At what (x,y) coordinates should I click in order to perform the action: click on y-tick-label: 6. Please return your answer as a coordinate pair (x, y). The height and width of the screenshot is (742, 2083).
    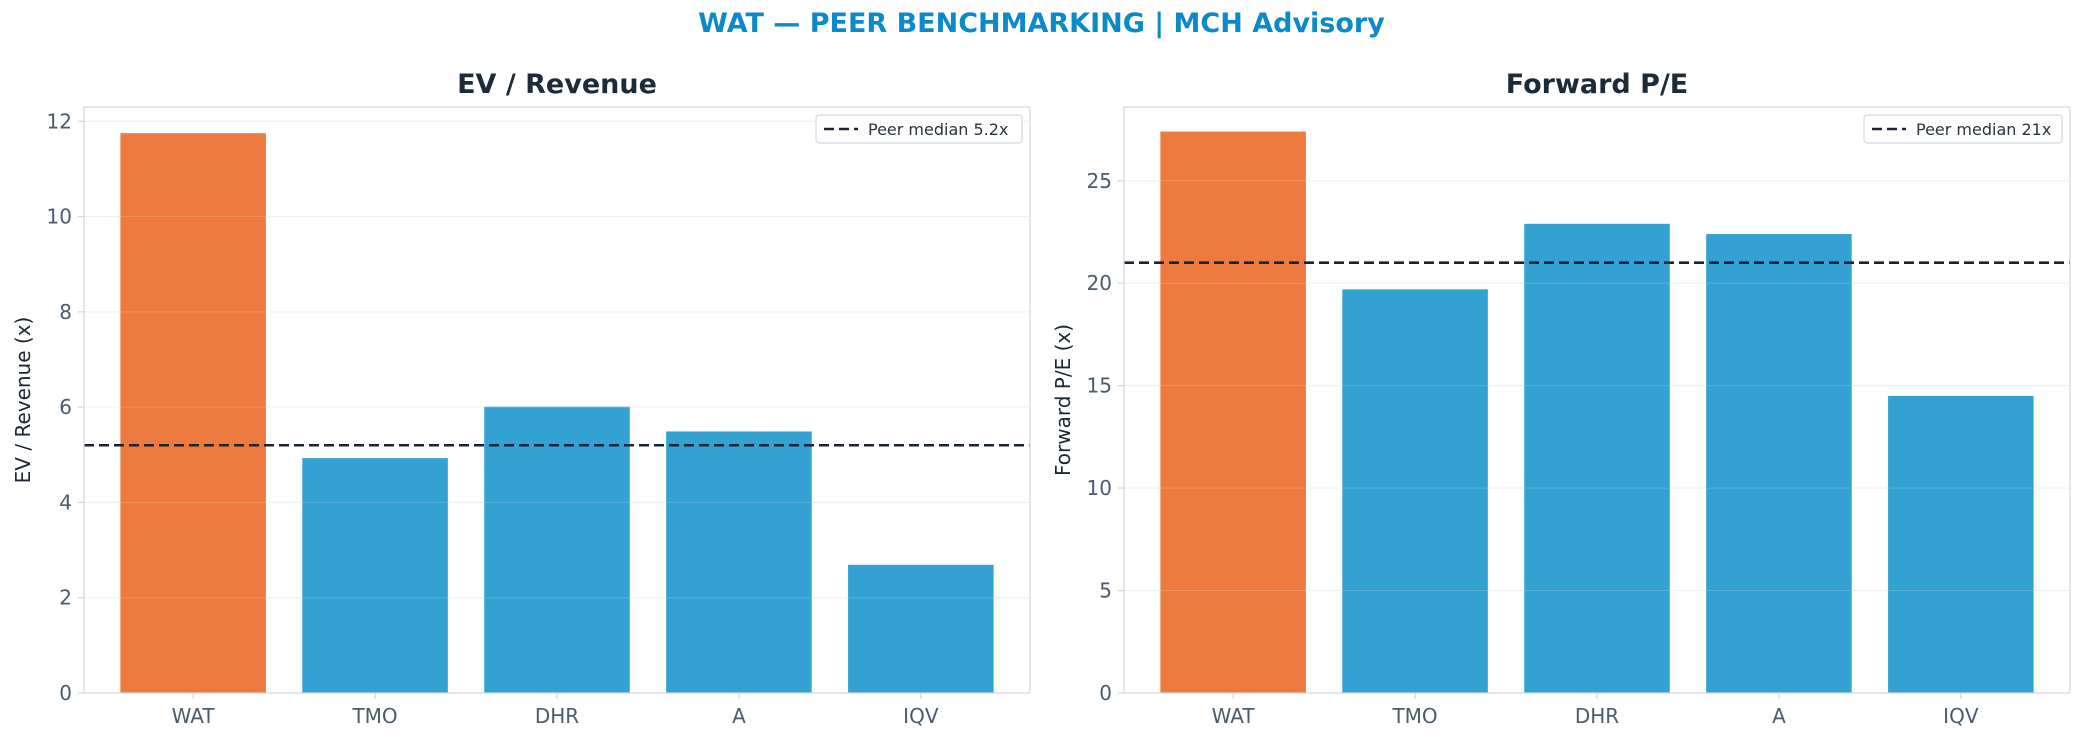
    Looking at the image, I should click on (65, 407).